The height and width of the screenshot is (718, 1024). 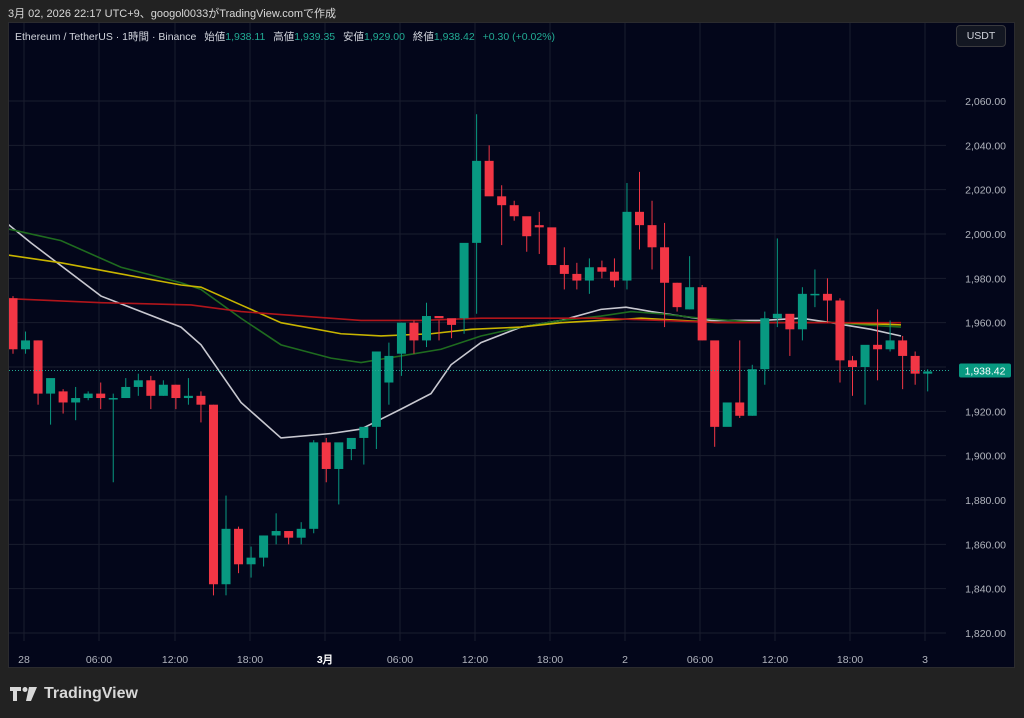 I want to click on symbol-label: Ethereum / TetherUS · 1時間 · Binance, so click(x=106, y=37).